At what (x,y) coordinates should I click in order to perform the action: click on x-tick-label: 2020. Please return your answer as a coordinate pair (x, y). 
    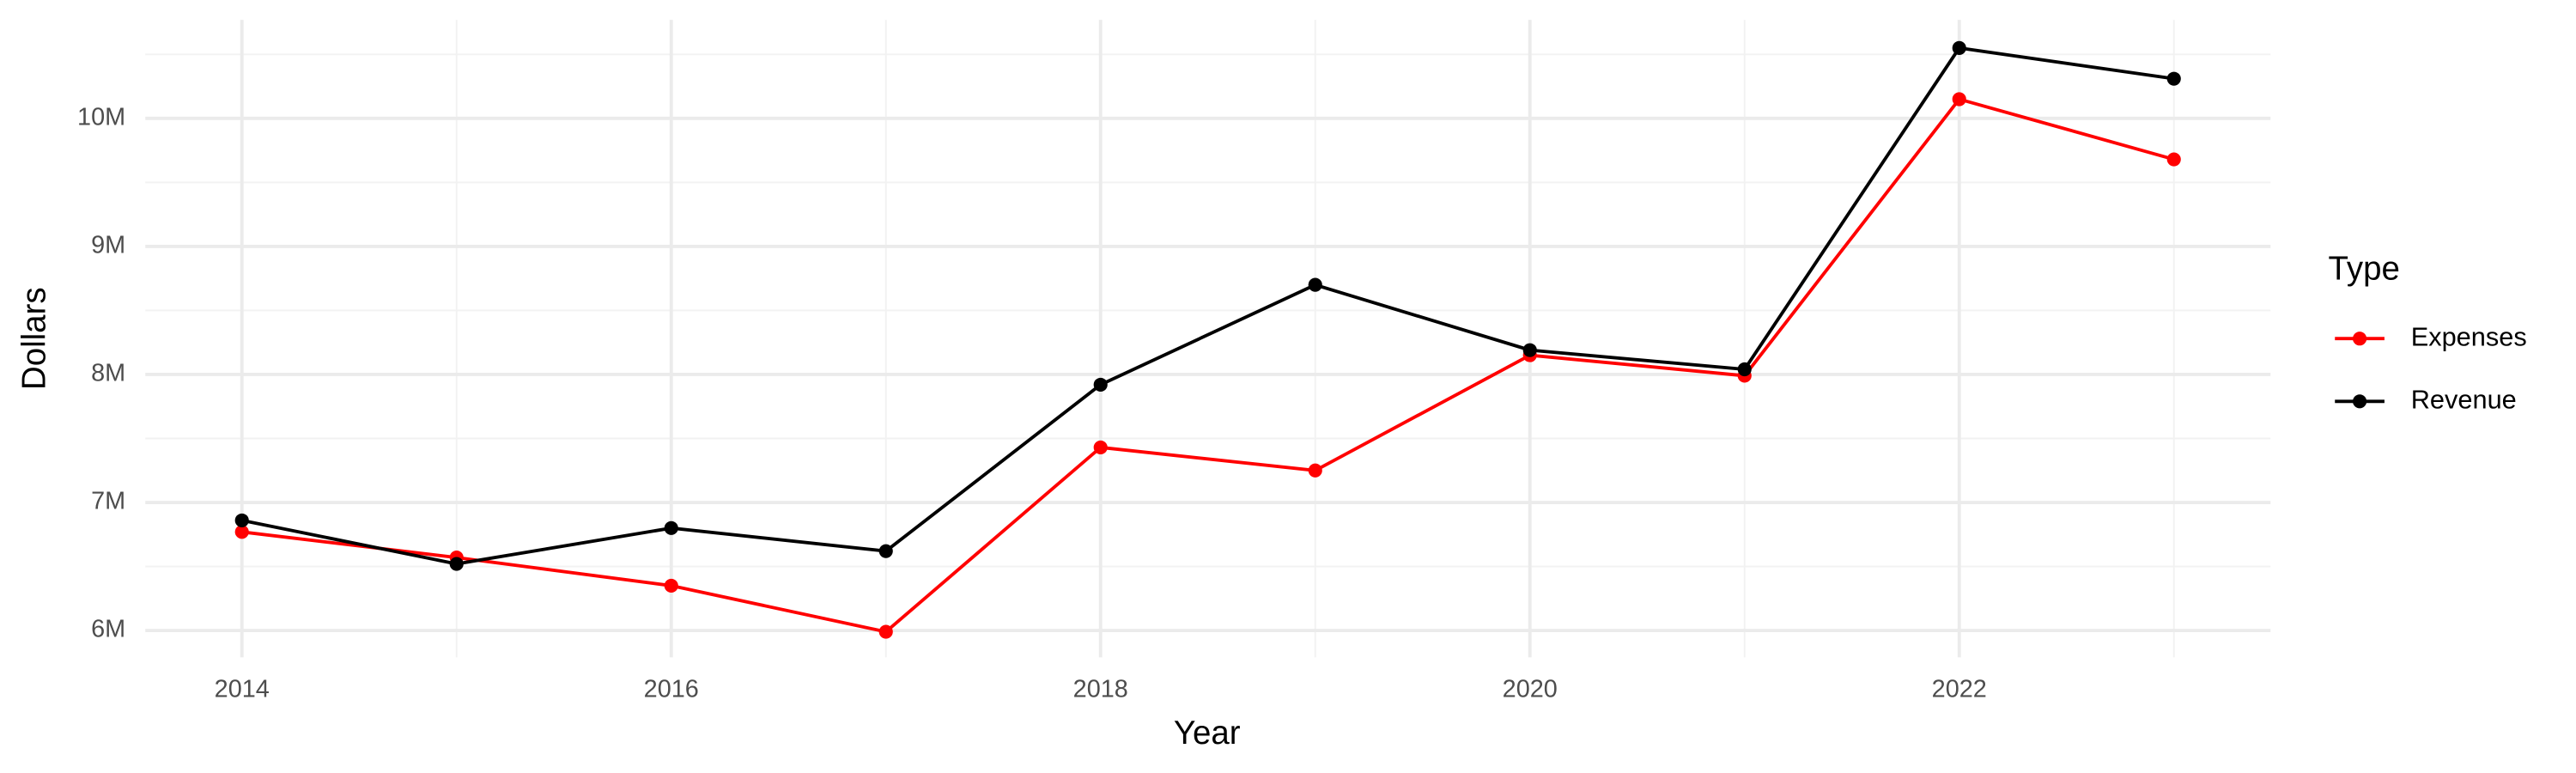
    Looking at the image, I should click on (1530, 689).